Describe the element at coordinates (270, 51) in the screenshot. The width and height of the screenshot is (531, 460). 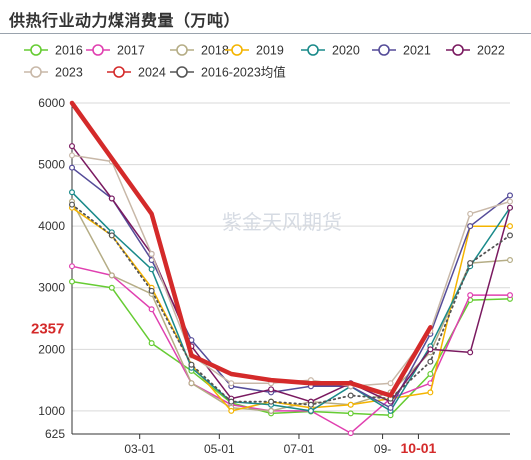
I see `legend-label-2019: 2019` at that location.